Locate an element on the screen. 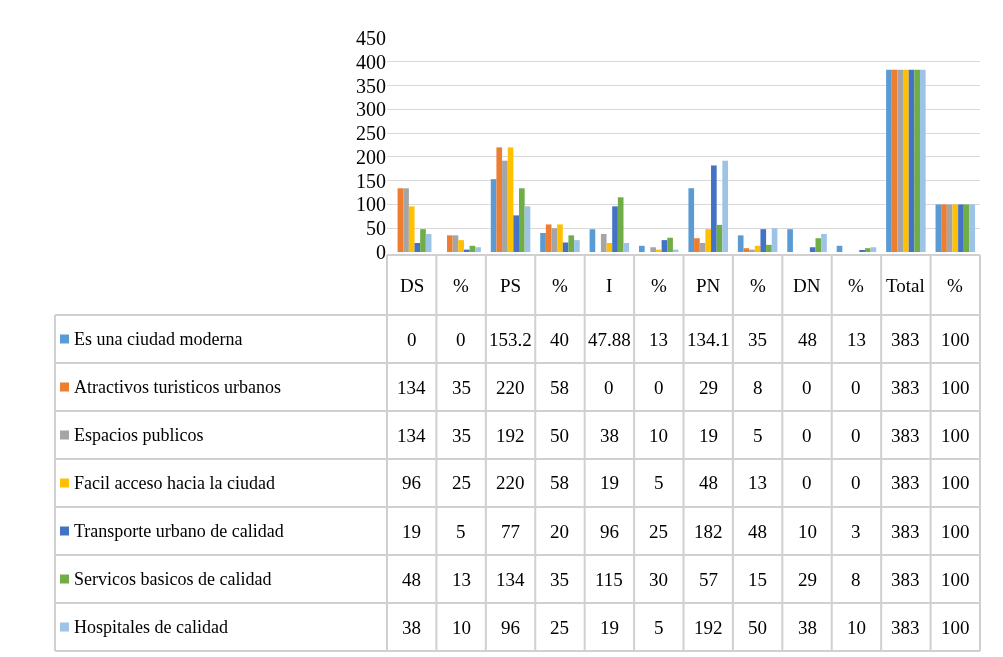 The width and height of the screenshot is (1003, 657). data-label: 15 is located at coordinates (757, 579).